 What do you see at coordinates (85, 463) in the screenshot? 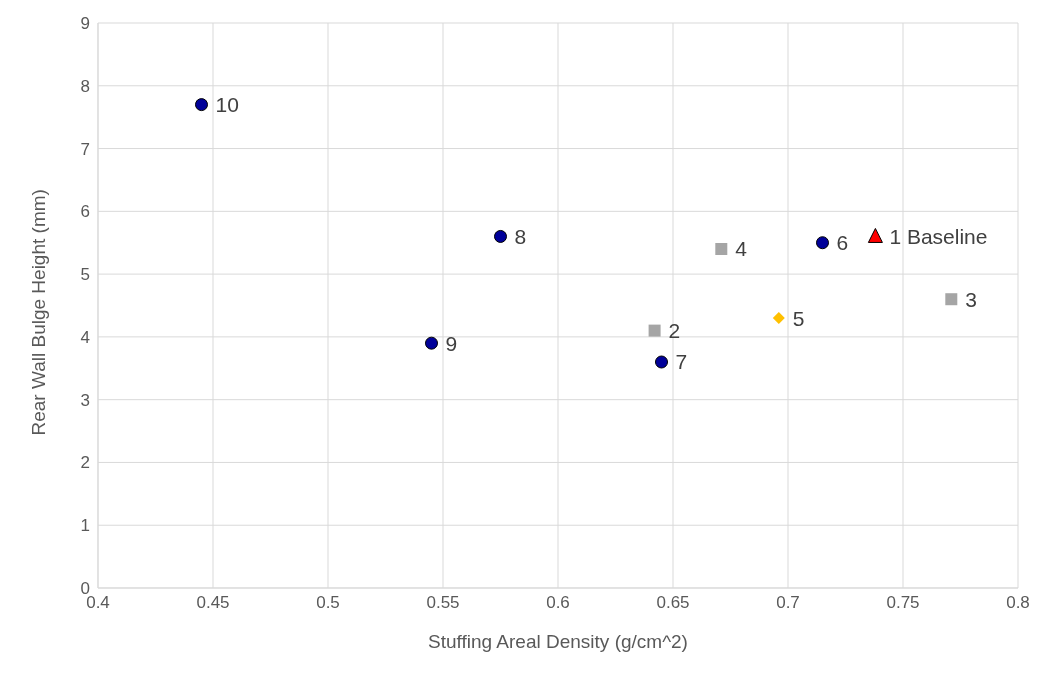
I see `y-tick-label: 2` at bounding box center [85, 463].